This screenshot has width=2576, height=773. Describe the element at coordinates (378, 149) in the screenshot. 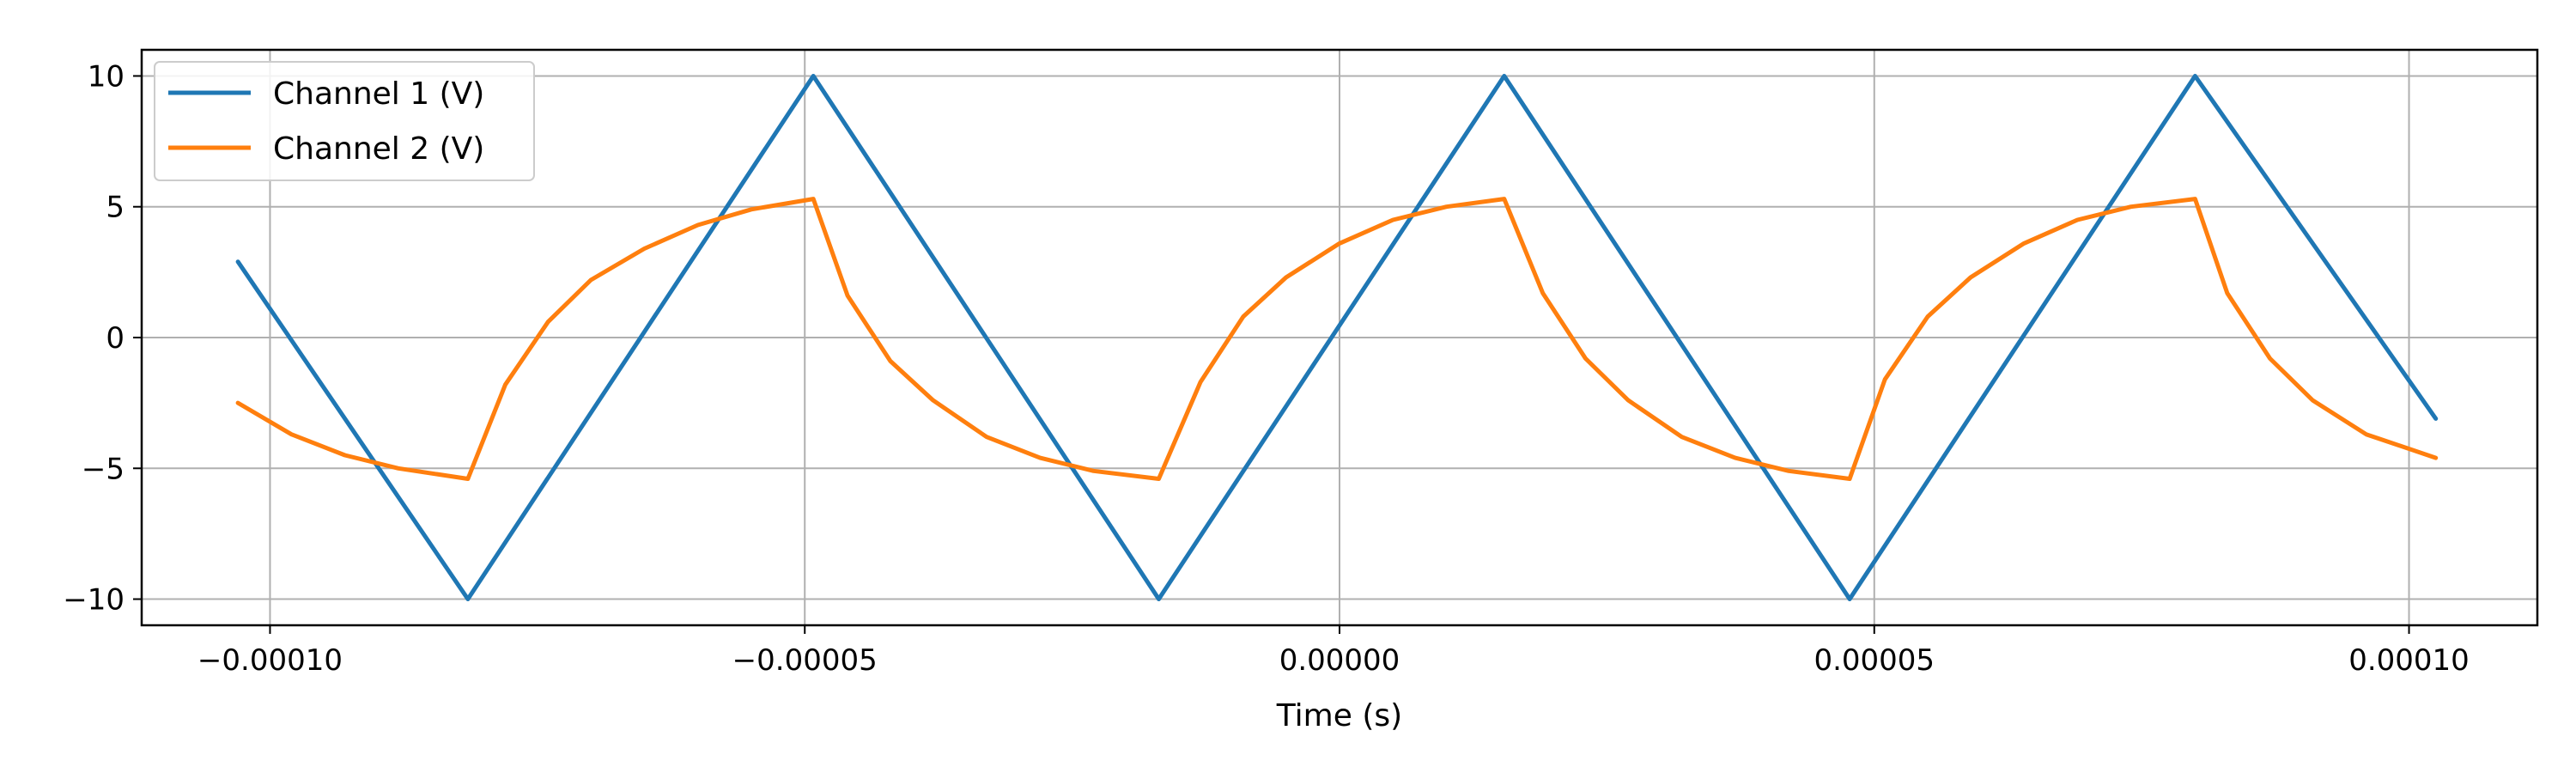

I see `legend-label-series-1: Channel 2 (V)` at that location.